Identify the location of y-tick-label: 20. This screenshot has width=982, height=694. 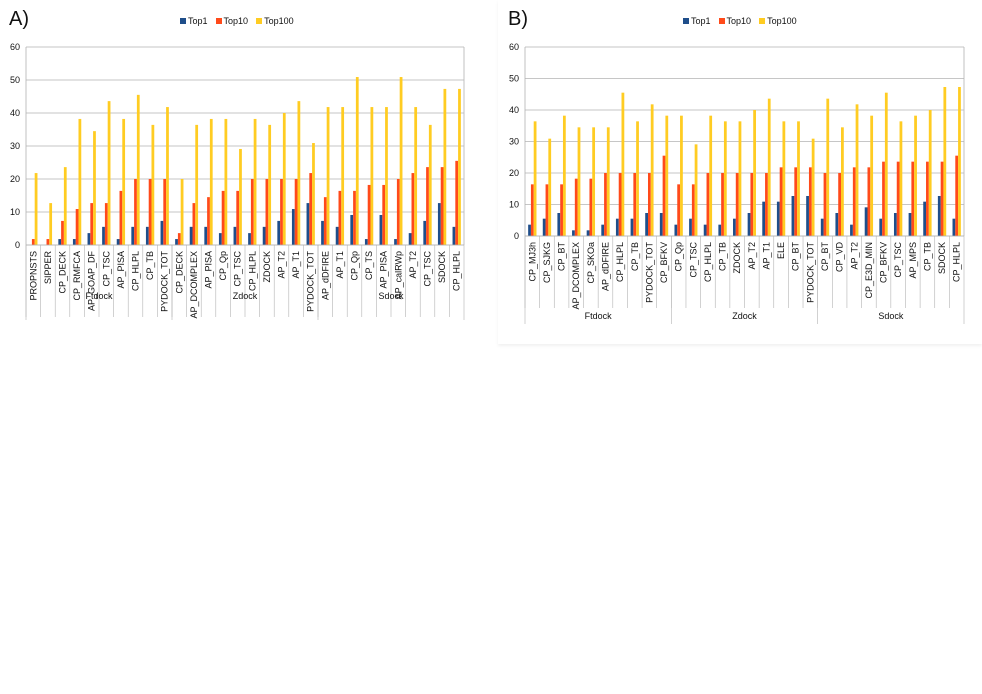
(15, 179).